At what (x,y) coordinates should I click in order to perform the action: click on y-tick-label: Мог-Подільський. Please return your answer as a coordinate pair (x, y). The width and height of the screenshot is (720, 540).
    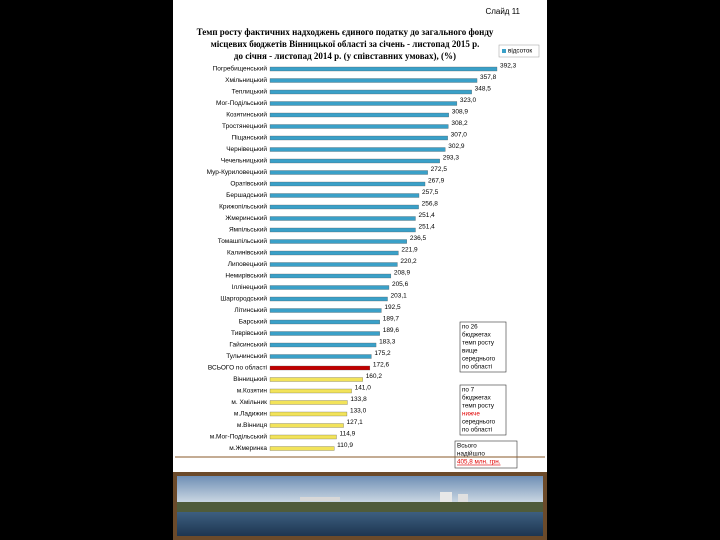
    Looking at the image, I should click on (241, 103).